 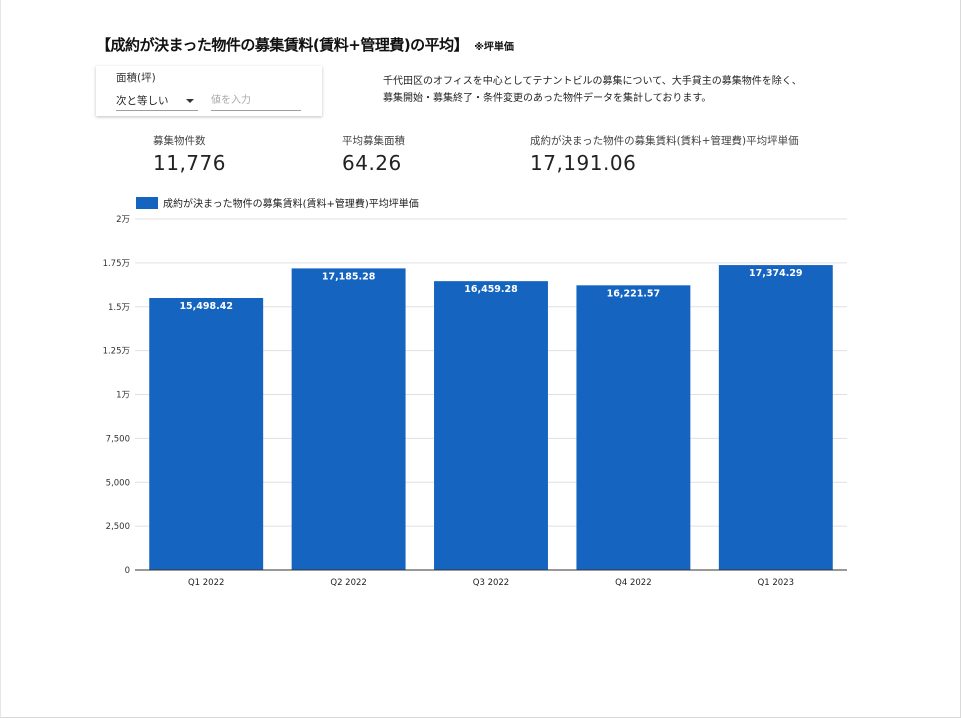 I want to click on x-tick-label: Q4 2022, so click(x=633, y=583).